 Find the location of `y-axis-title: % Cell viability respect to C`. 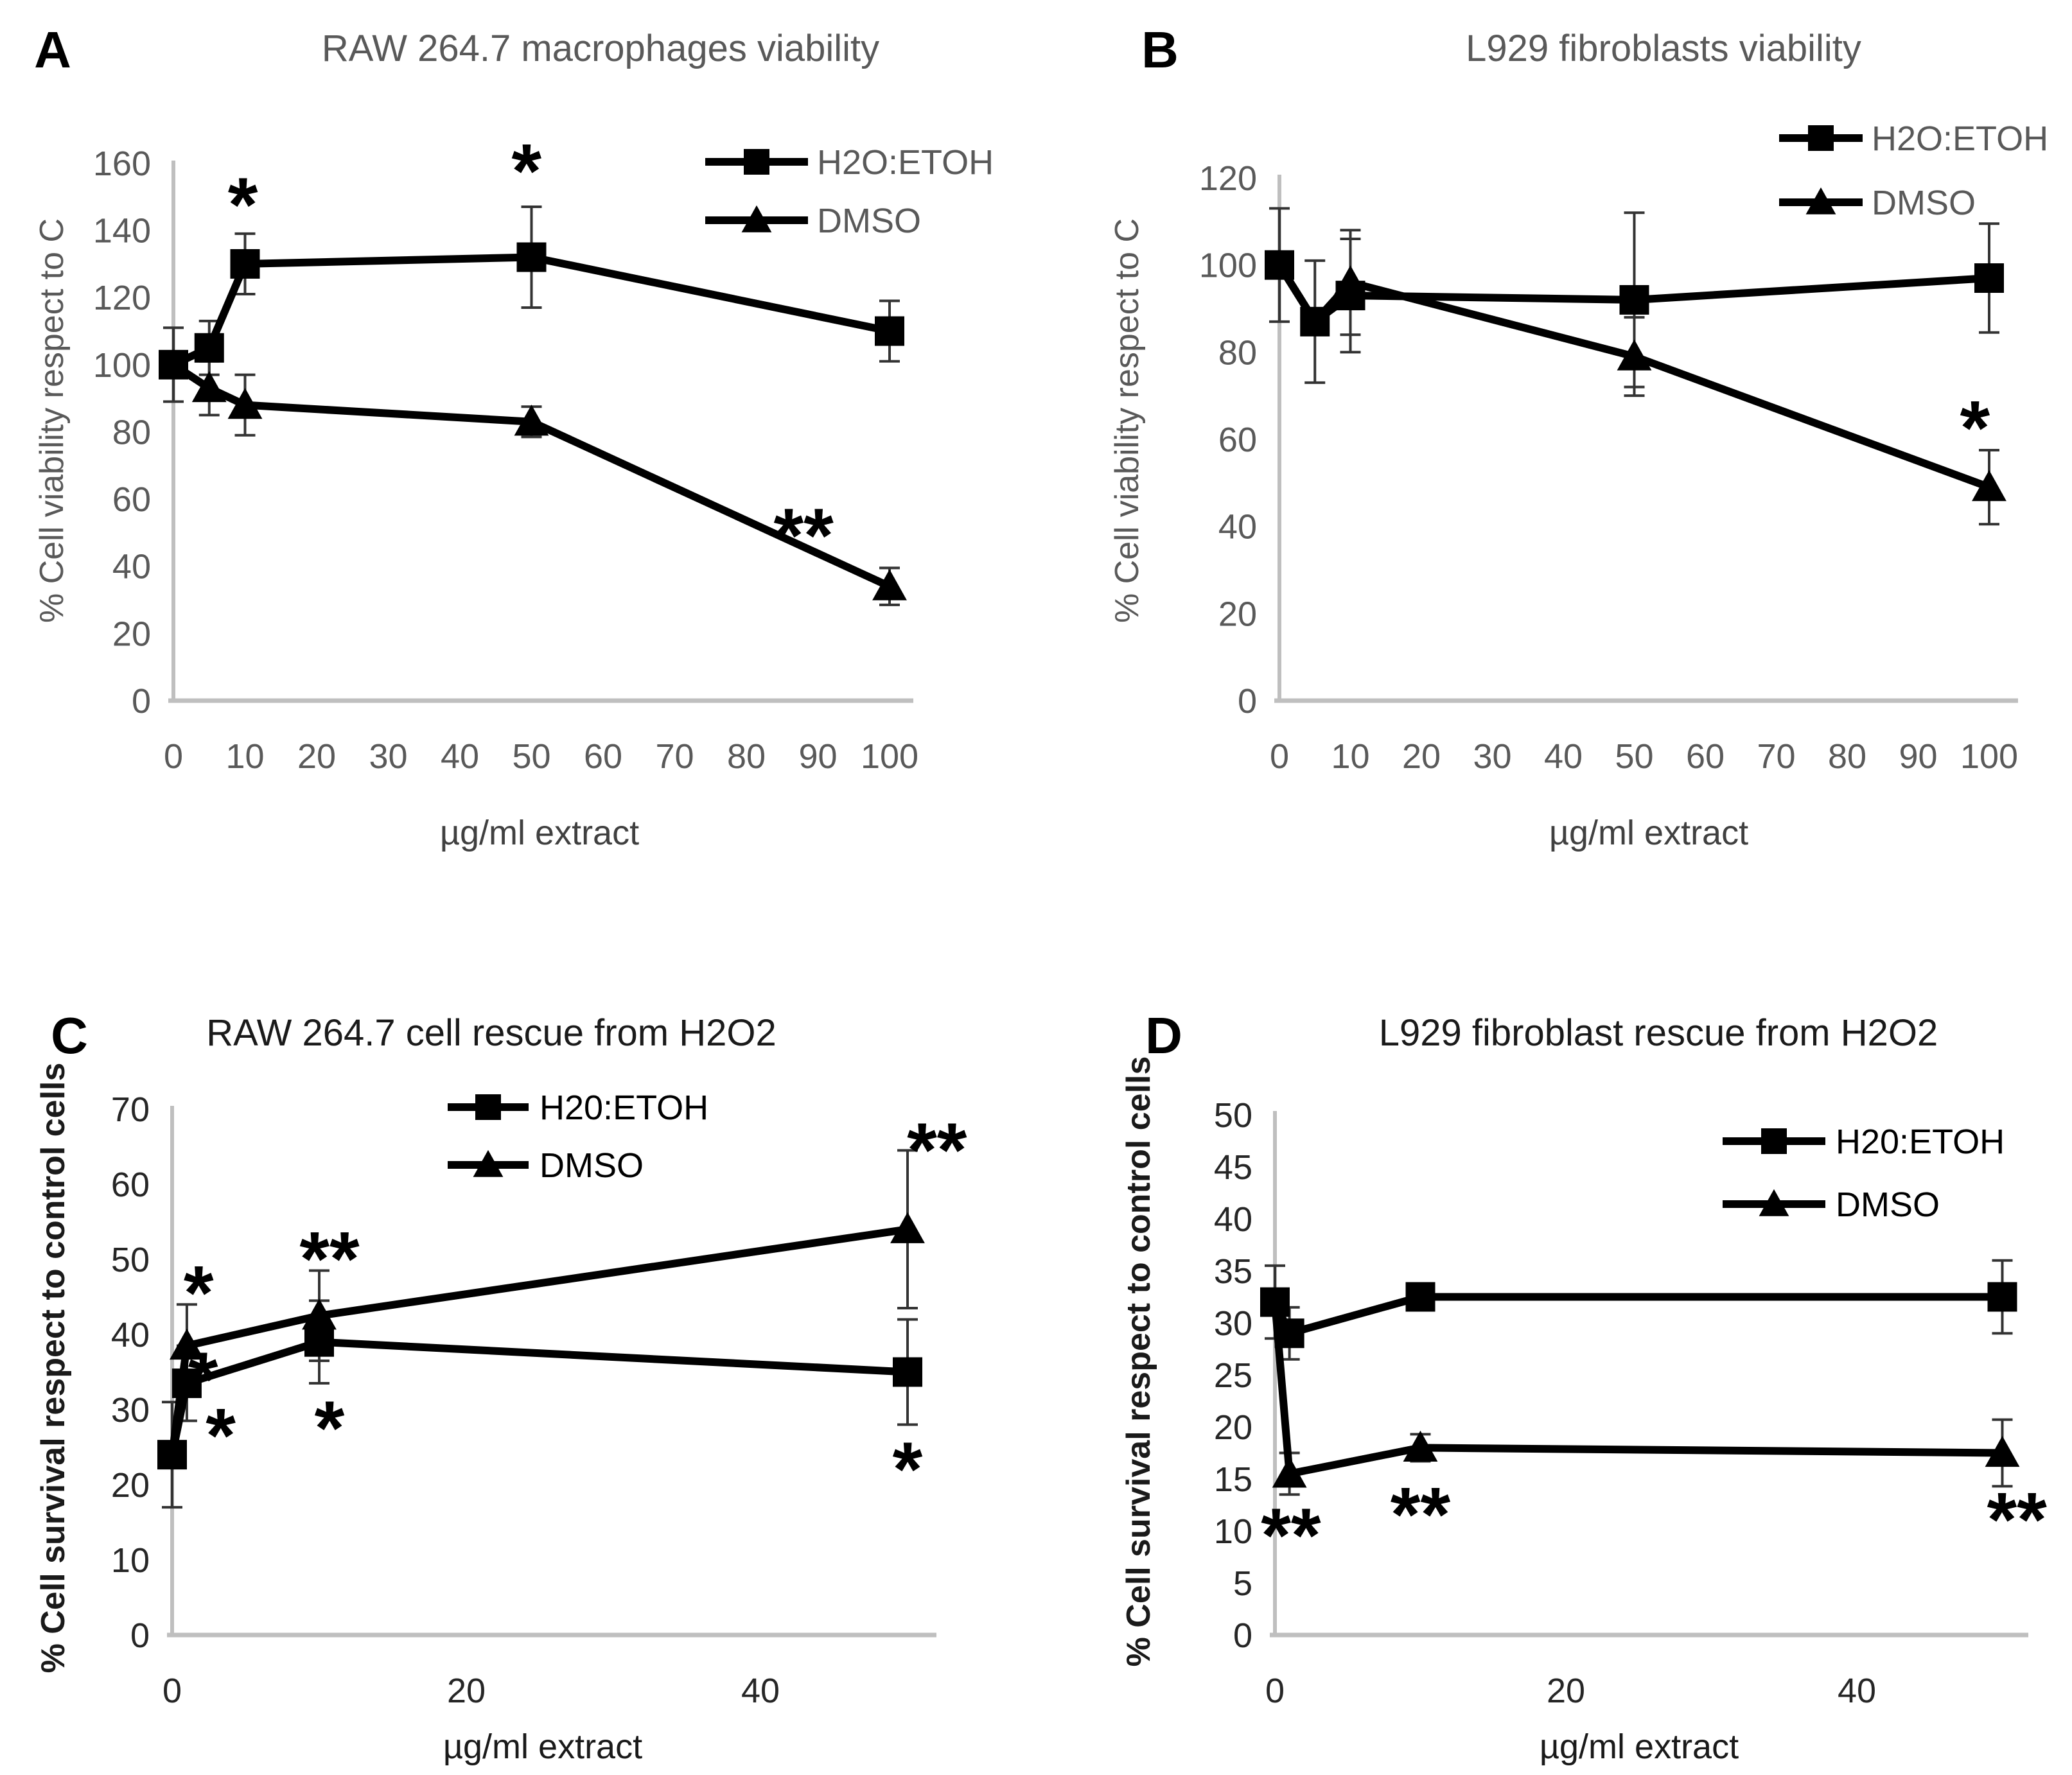

y-axis-title: % Cell viability respect to C is located at coordinates (1127, 421).